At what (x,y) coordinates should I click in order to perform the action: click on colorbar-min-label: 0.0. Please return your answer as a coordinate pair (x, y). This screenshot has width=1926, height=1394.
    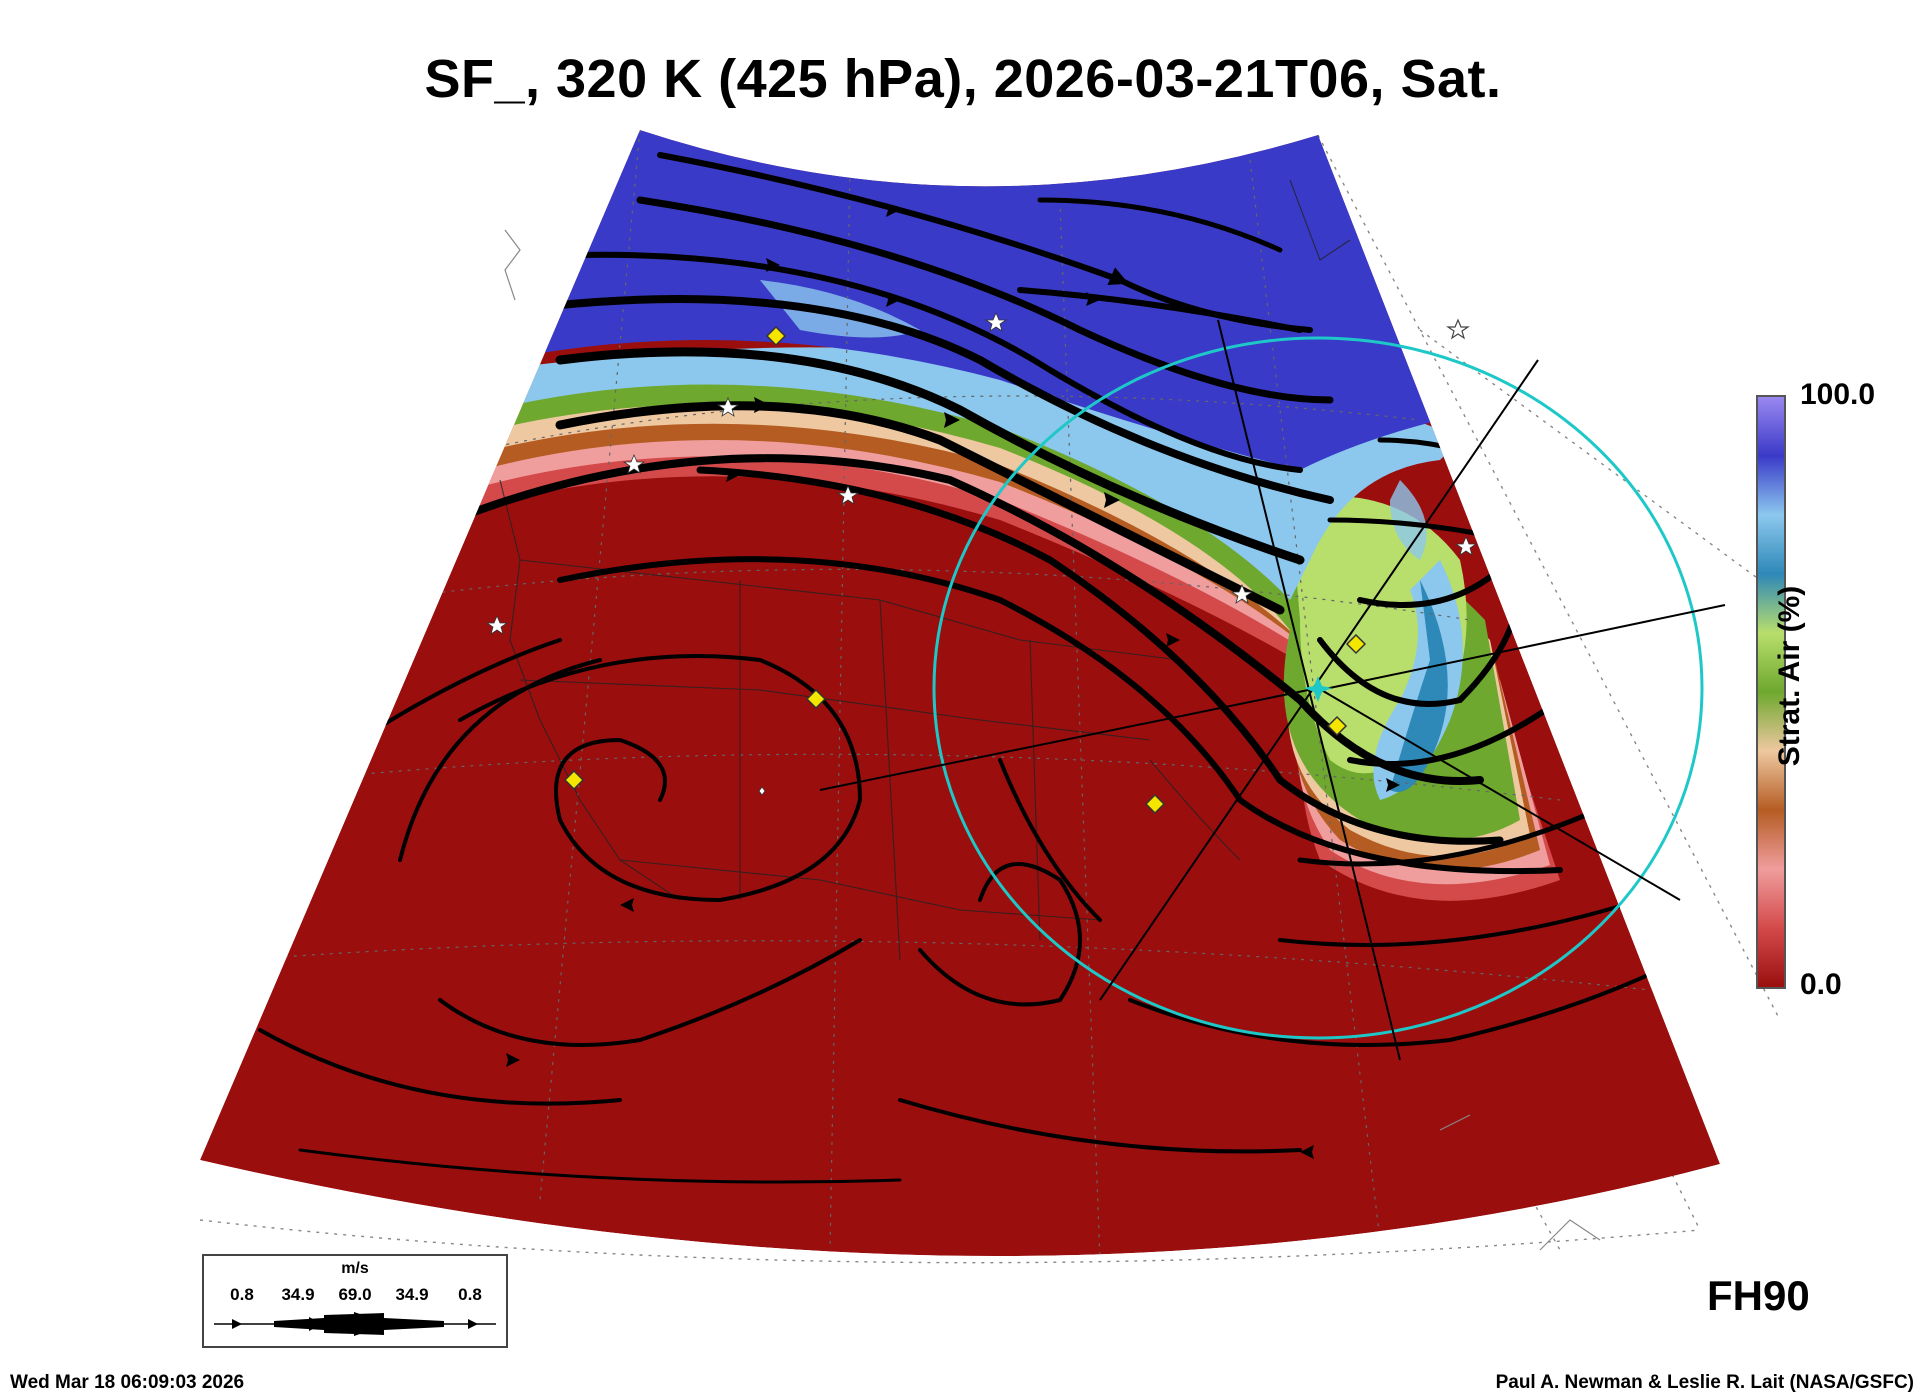
    Looking at the image, I should click on (1821, 984).